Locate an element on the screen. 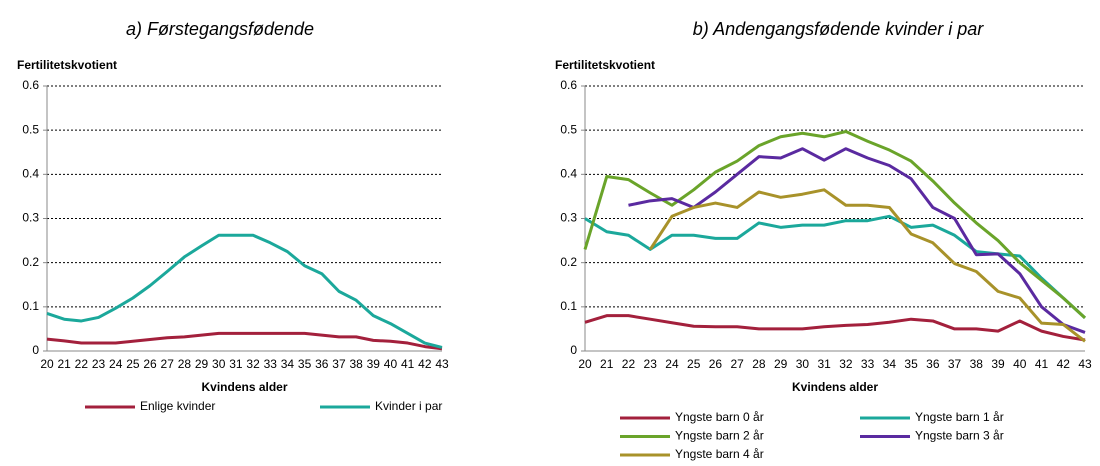 This screenshot has height=466, width=1100. chart-title: b) Andengangsfødende kvinder i par is located at coordinates (839, 29).